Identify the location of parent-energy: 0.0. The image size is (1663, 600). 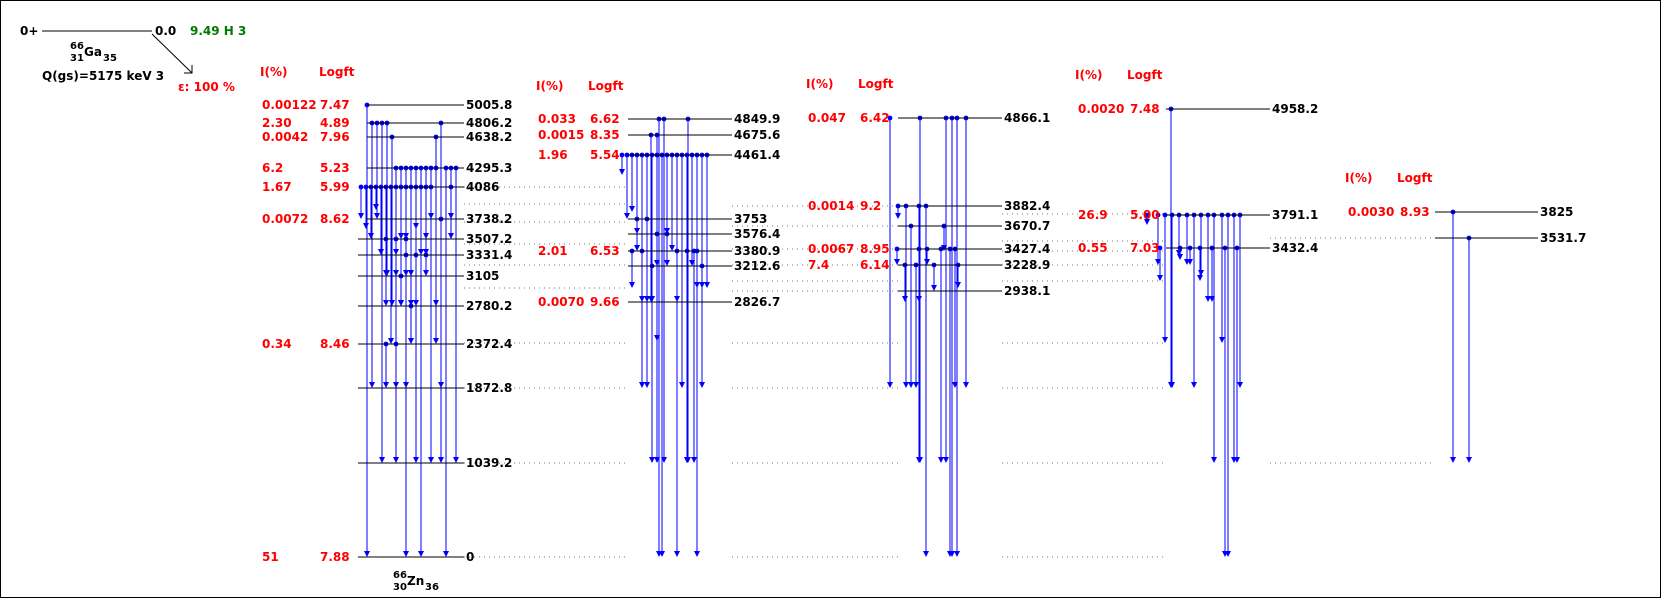
(165, 31).